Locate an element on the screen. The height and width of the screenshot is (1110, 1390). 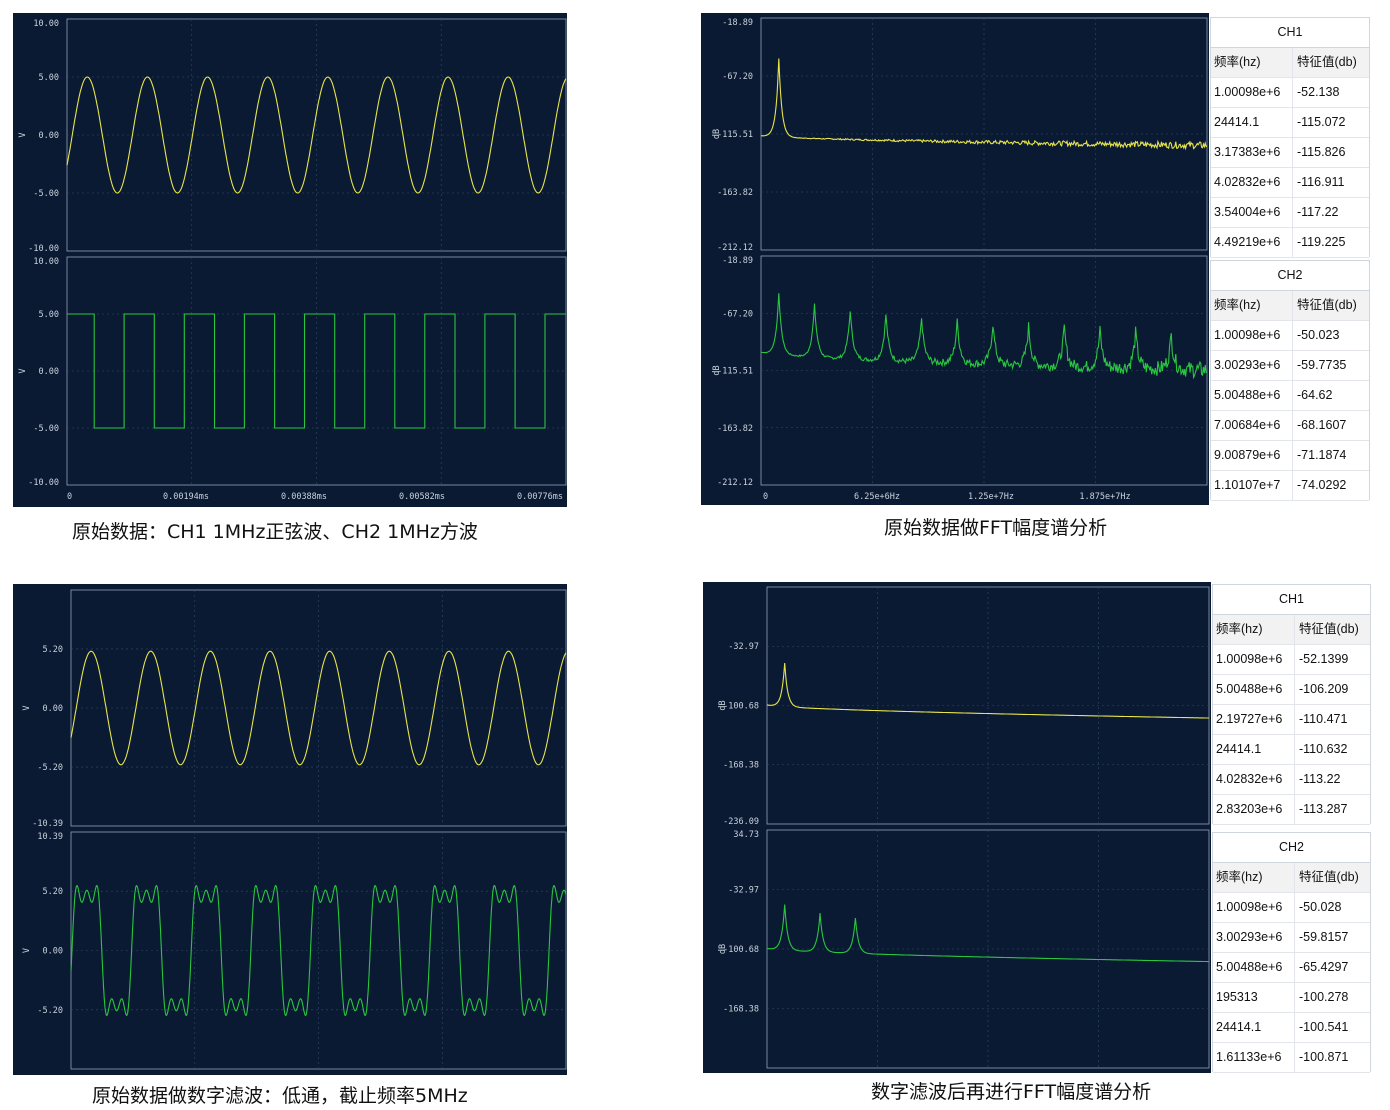
table-row: 1.61133e+6 -100.871 is located at coordinates (1291, 1058).